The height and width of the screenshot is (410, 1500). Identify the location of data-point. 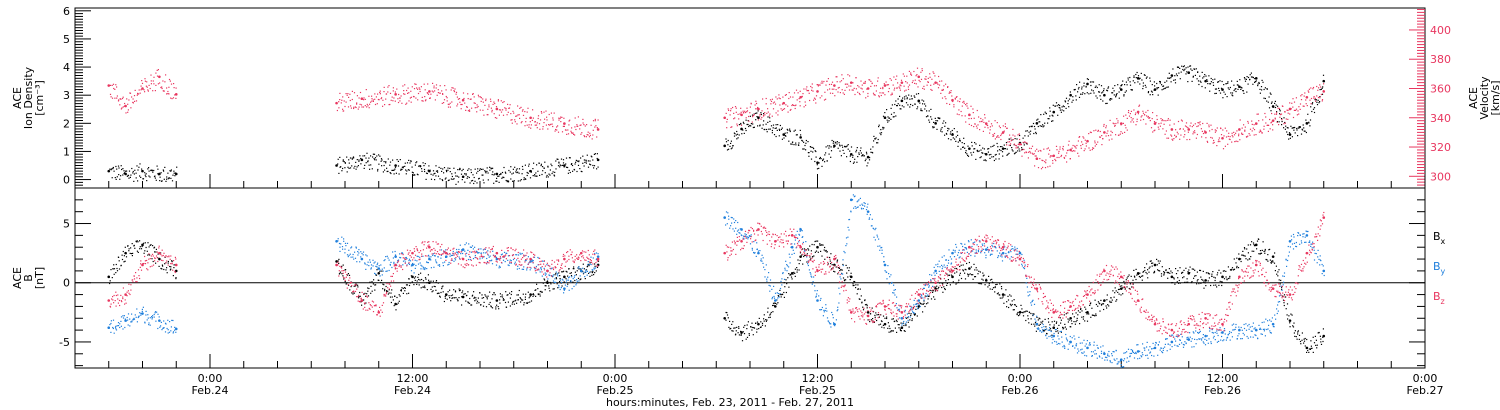
(1054, 156).